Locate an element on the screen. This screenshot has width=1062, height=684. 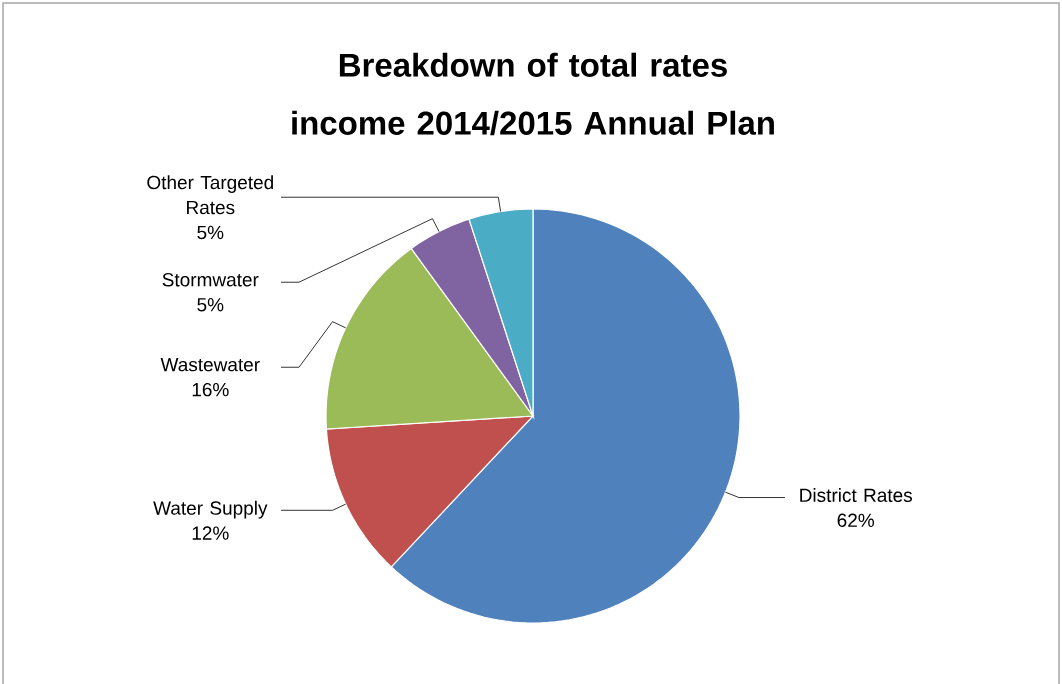
data-label: 16% is located at coordinates (210, 389).